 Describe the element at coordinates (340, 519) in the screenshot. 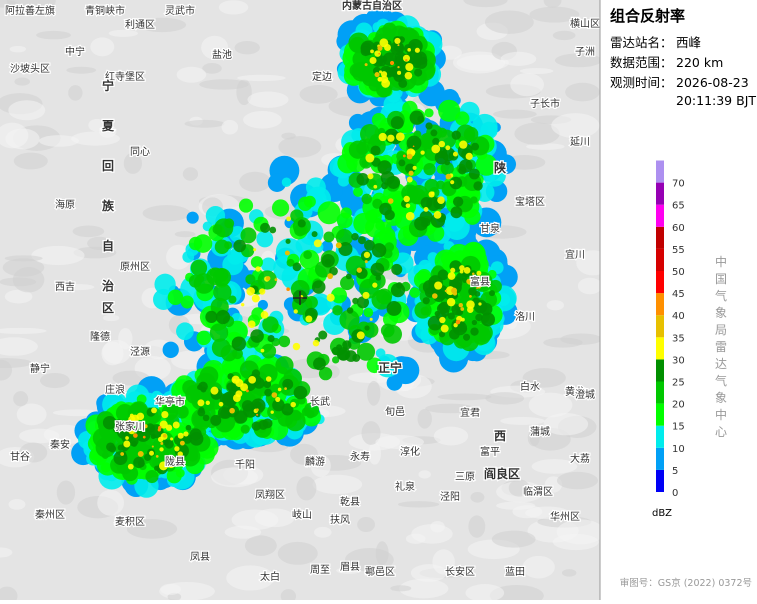

I see `place-label: 扶风` at that location.